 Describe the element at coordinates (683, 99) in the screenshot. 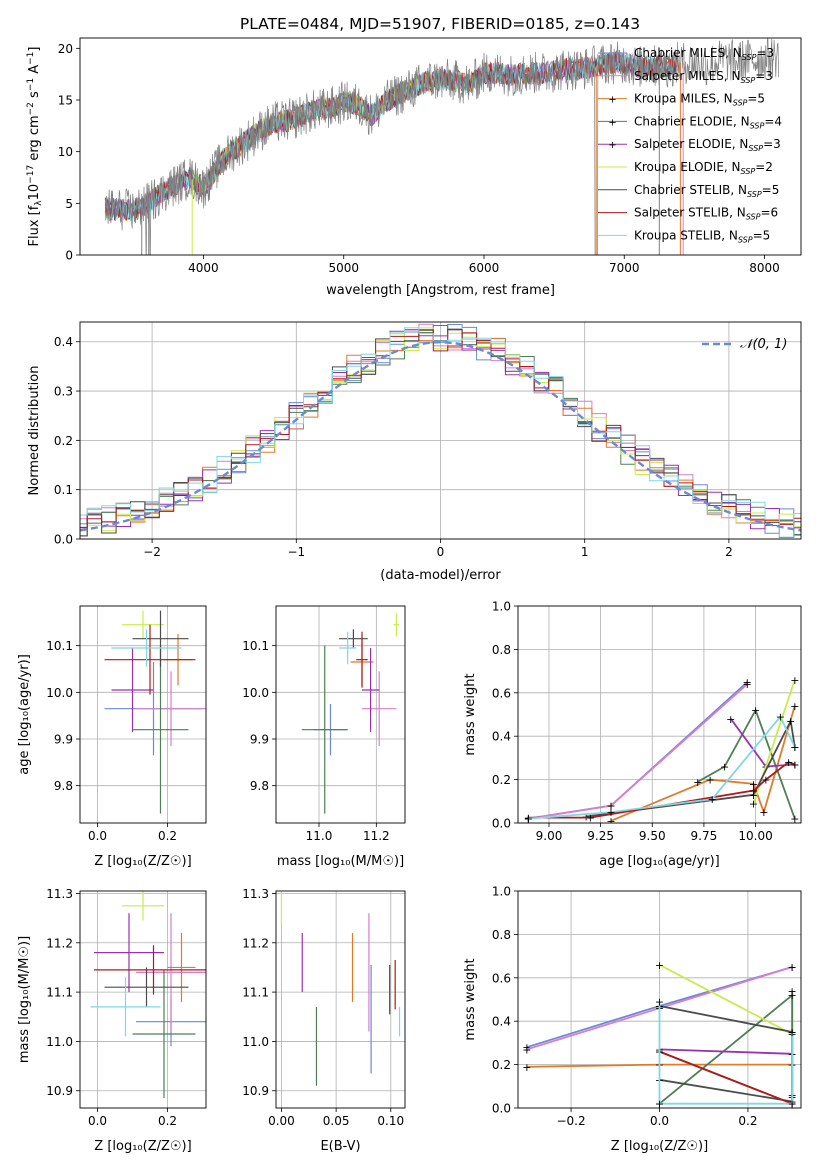

I see `legend-label-text: Kroupa MILES, N` at that location.